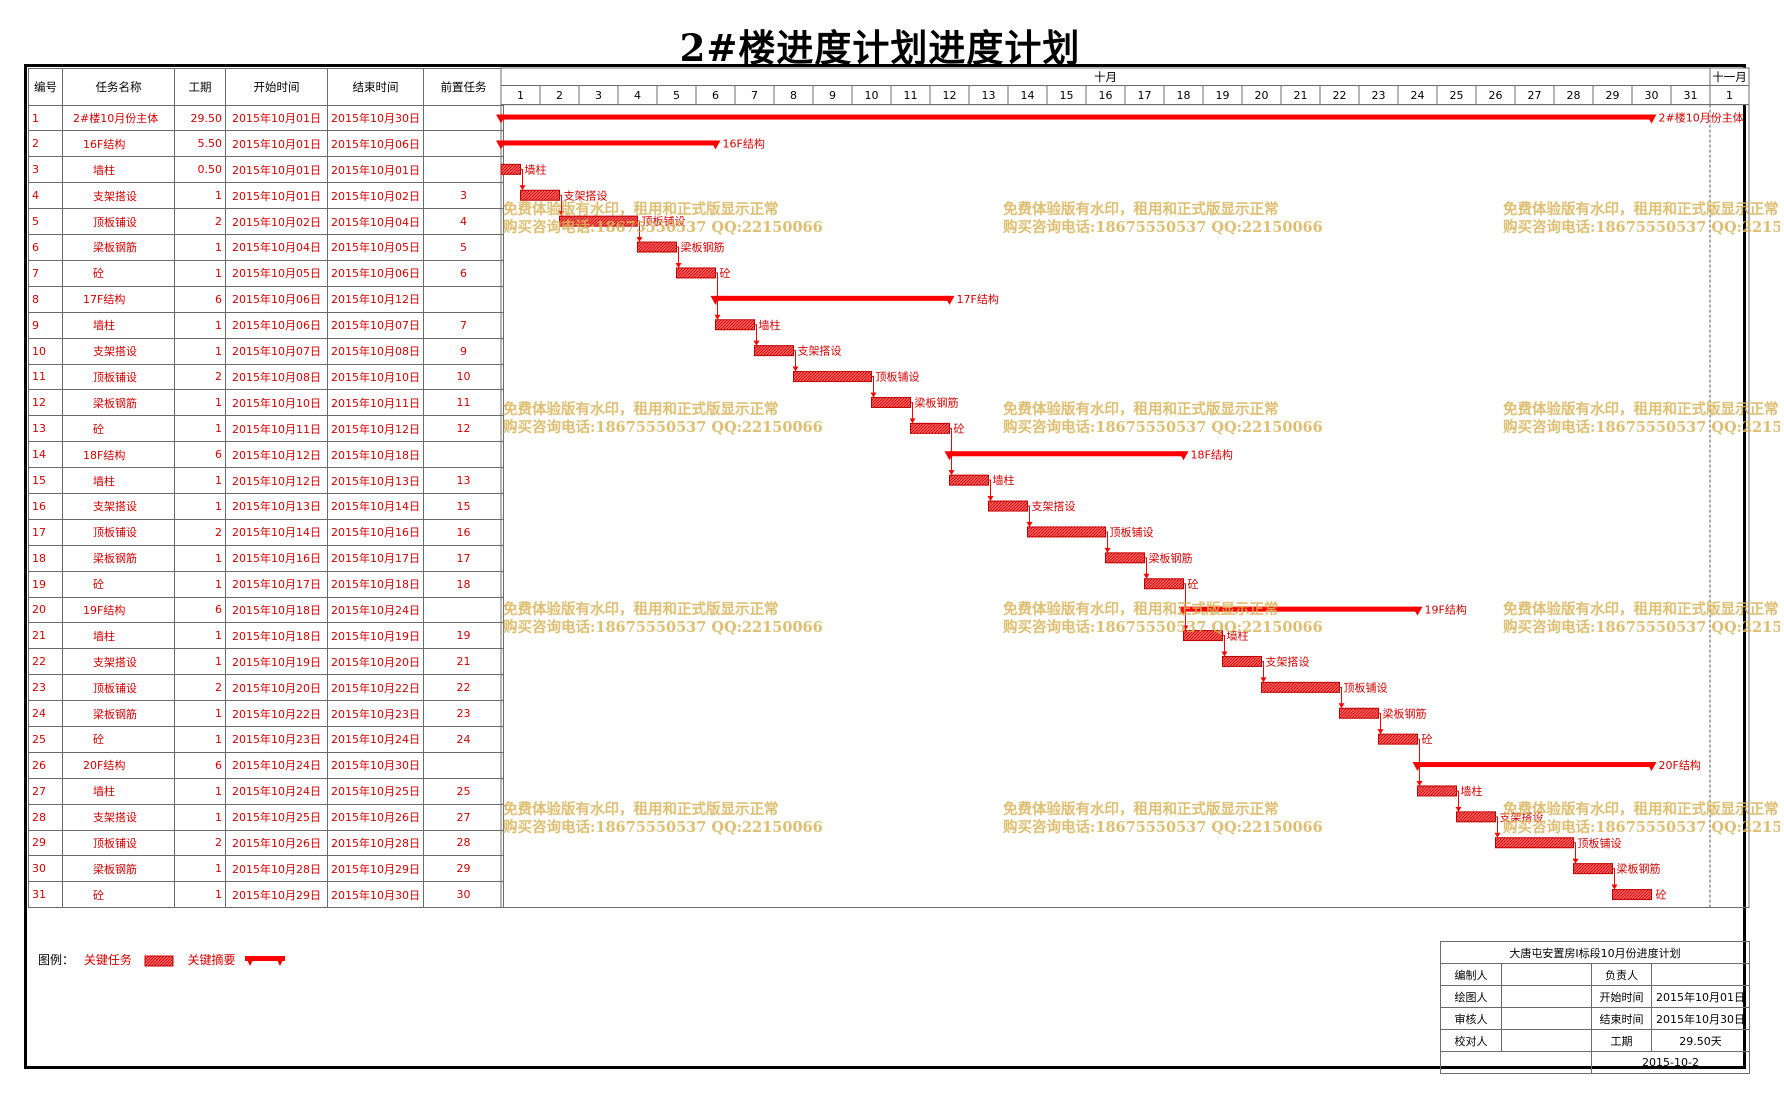 The height and width of the screenshot is (1096, 1784). I want to click on task-predecessor-cell: 29, so click(463, 869).